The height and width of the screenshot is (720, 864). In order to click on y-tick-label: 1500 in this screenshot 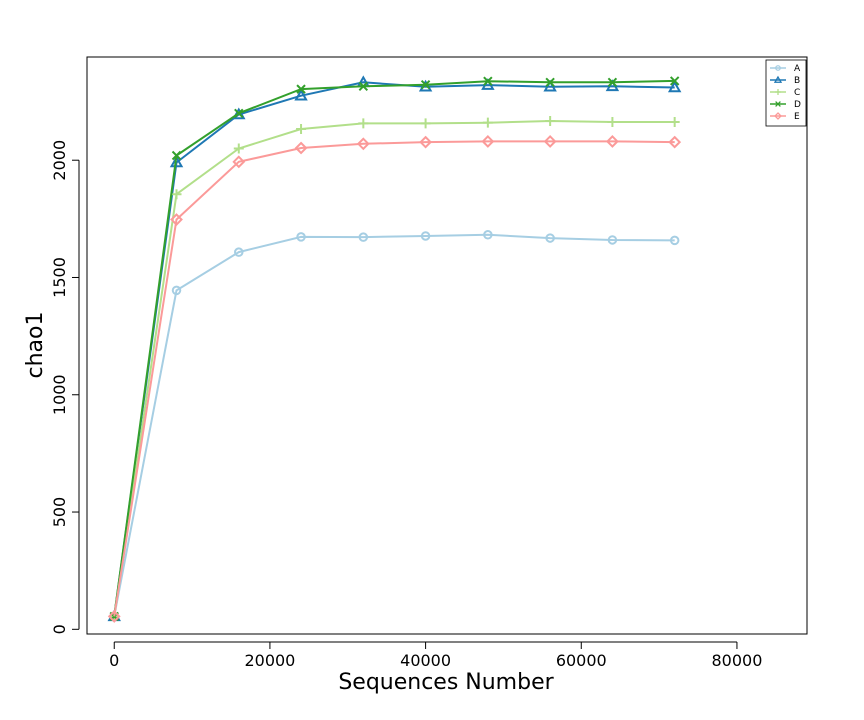, I will do `click(59, 277)`.